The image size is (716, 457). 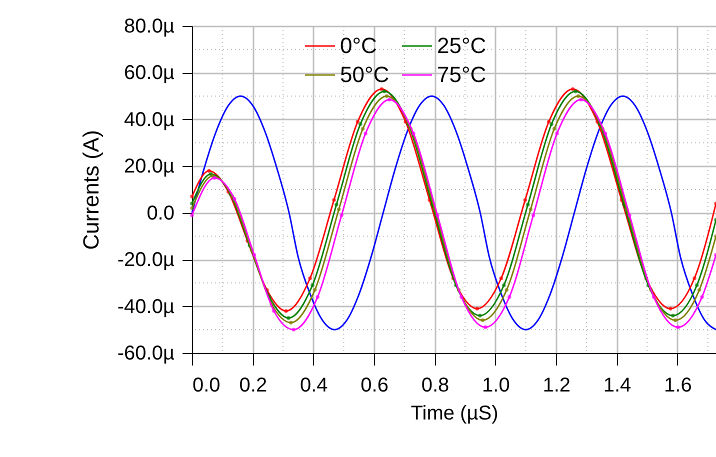 I want to click on x-tick-label: 1.0, so click(x=496, y=385).